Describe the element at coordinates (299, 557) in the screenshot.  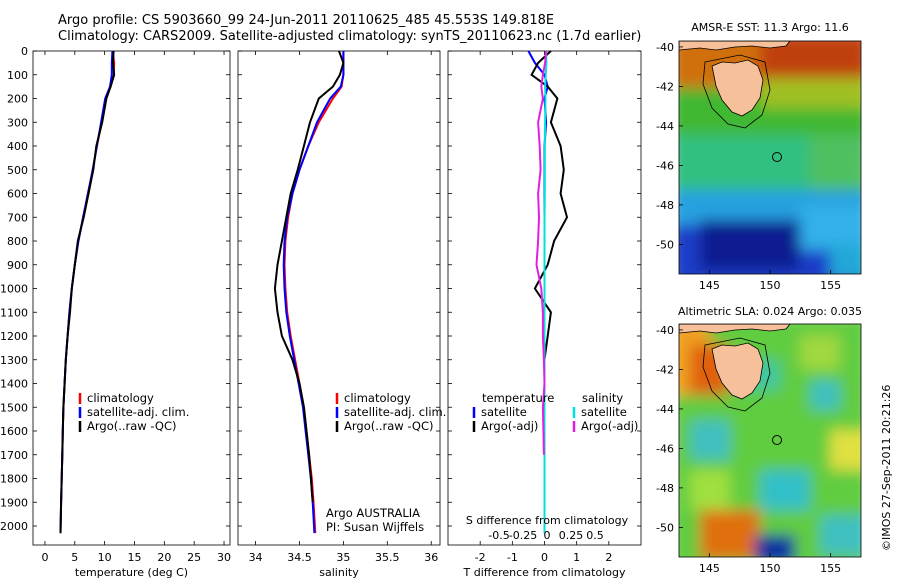
I see `x-tick-label: 34.5` at that location.